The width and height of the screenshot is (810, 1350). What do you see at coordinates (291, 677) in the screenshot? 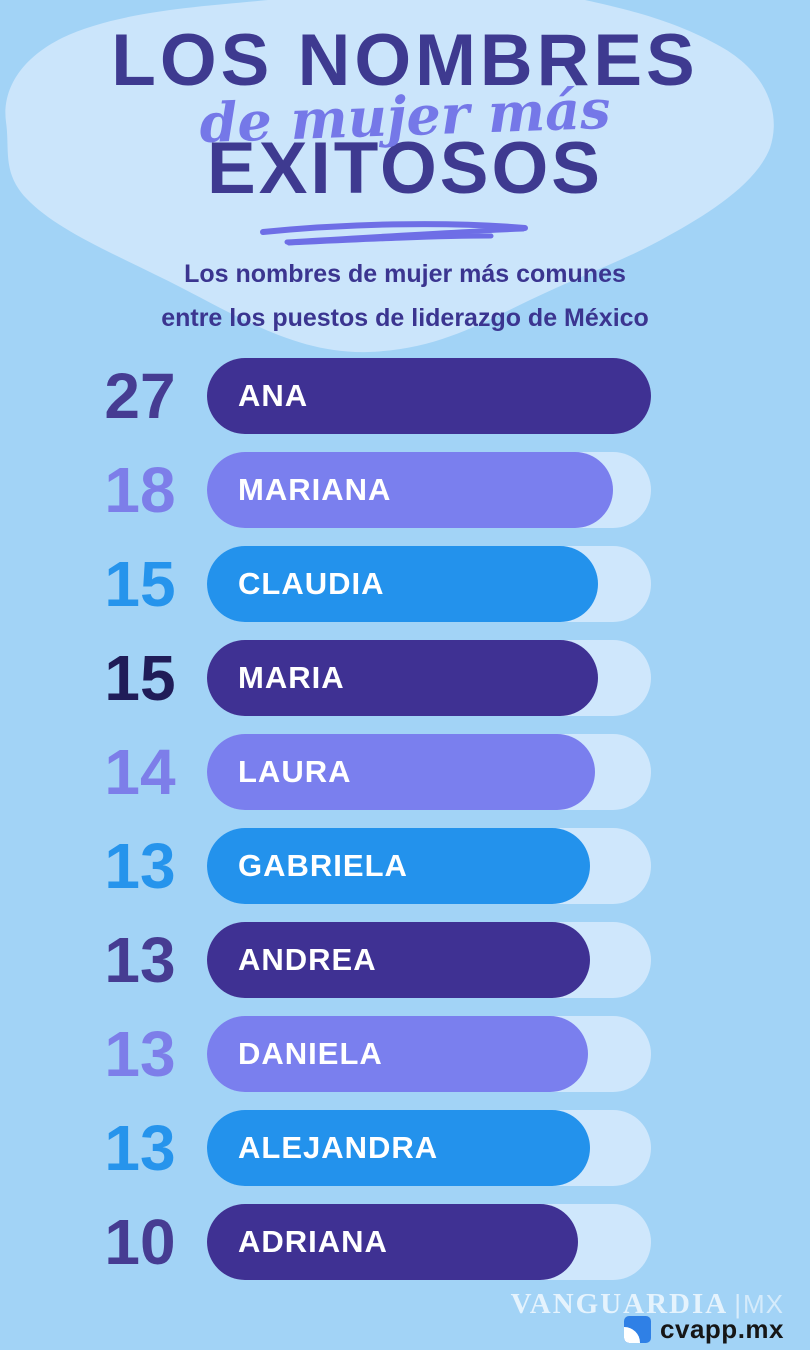
I see `row-label: MARIA` at bounding box center [291, 677].